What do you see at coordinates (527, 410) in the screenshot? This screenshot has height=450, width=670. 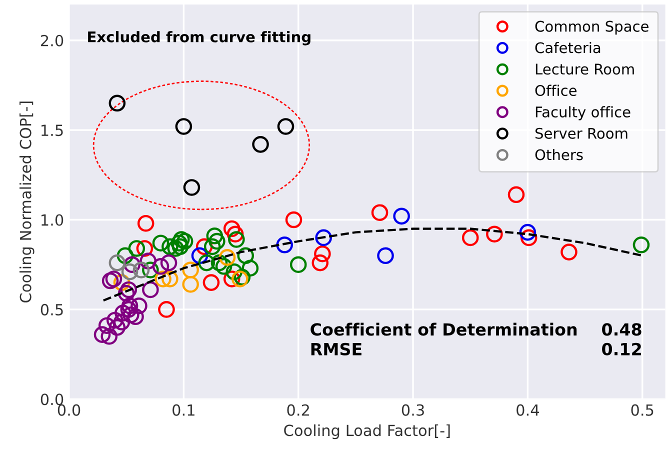 I see `x-tick-label: 0.4` at bounding box center [527, 410].